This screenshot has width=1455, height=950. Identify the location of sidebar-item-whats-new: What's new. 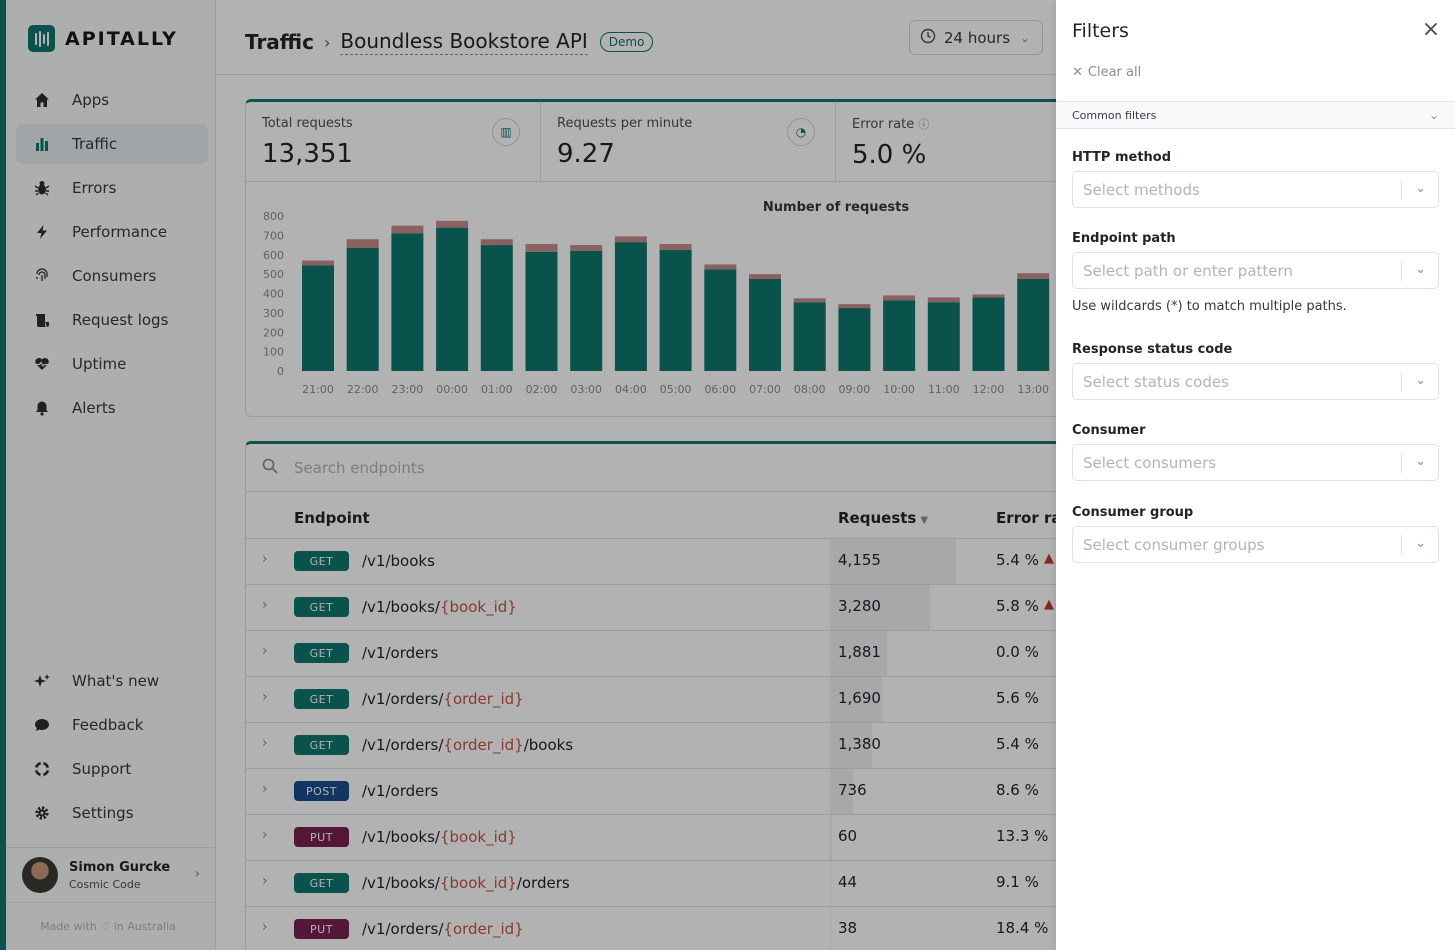
(112, 681).